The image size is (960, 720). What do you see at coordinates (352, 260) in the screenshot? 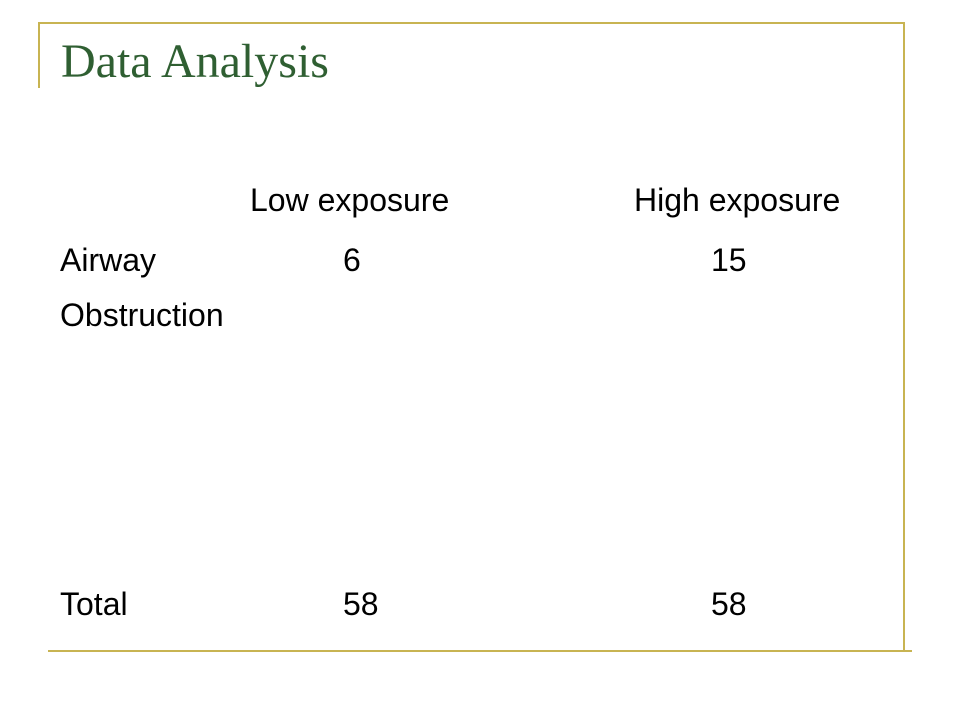
I see `table-cell-airway-low-exposure: 6` at bounding box center [352, 260].